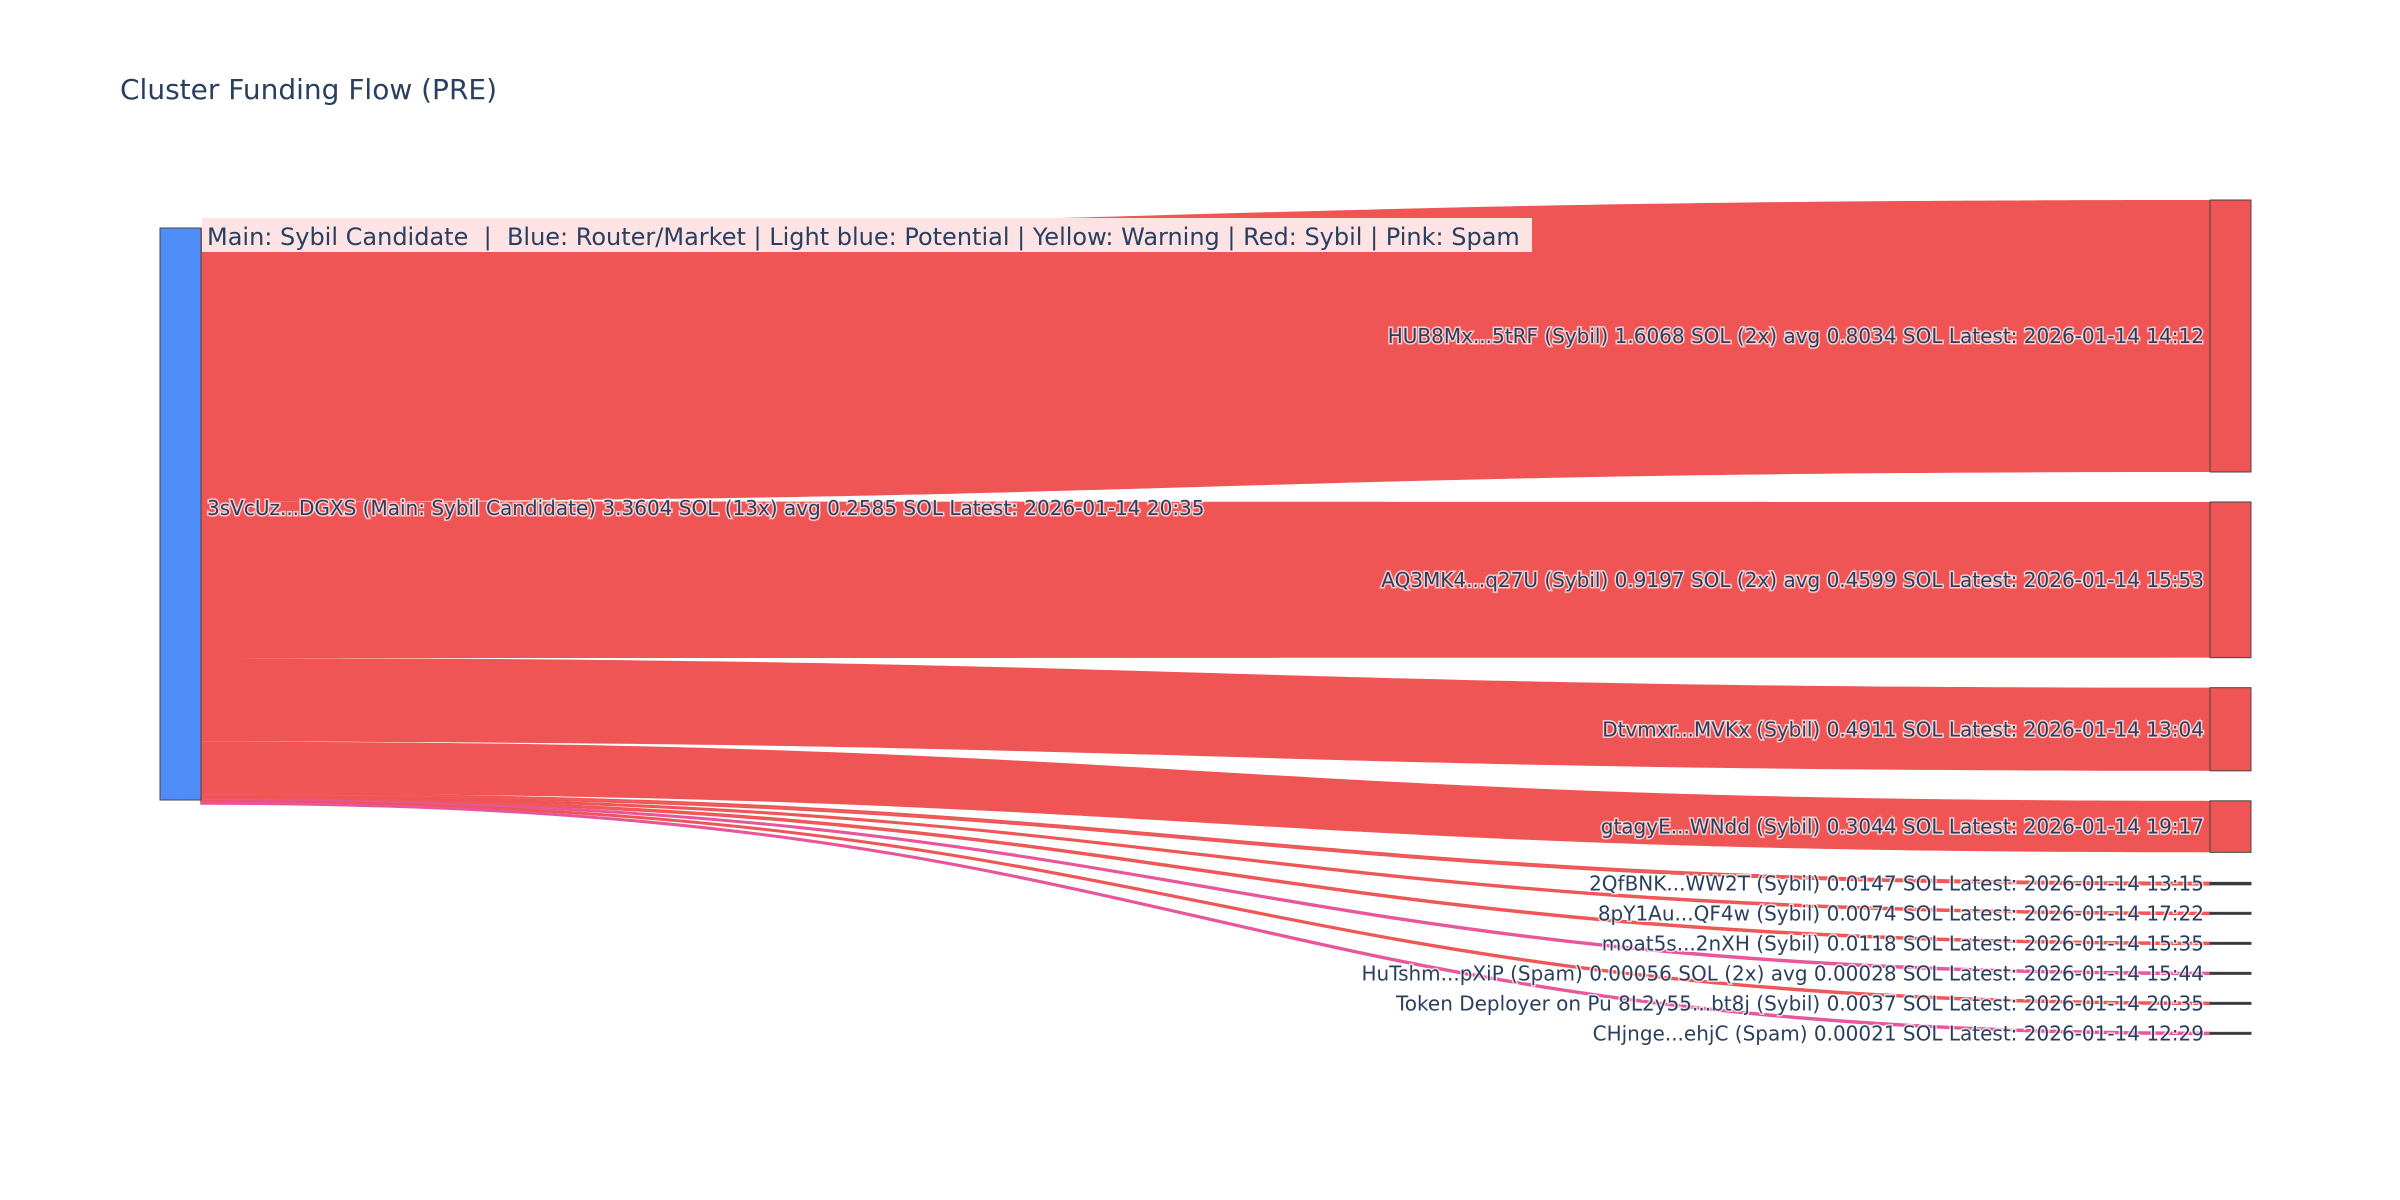 This screenshot has height=1200, width=2400. Describe the element at coordinates (308, 89) in the screenshot. I see `chart-title: Cluster Funding Flow (PRE)` at that location.